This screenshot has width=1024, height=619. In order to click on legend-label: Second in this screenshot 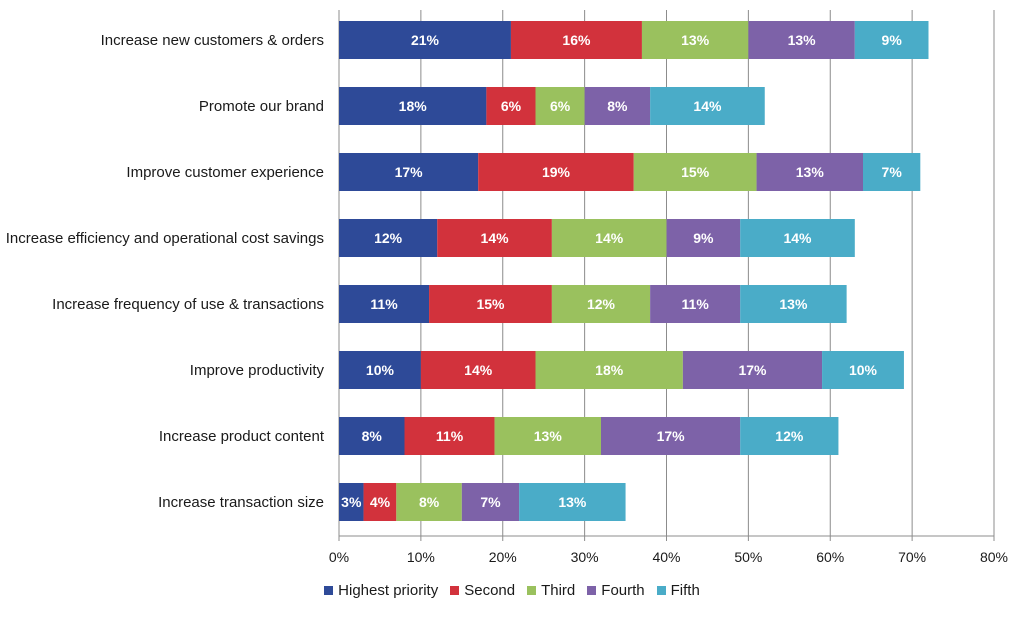, I will do `click(490, 590)`.